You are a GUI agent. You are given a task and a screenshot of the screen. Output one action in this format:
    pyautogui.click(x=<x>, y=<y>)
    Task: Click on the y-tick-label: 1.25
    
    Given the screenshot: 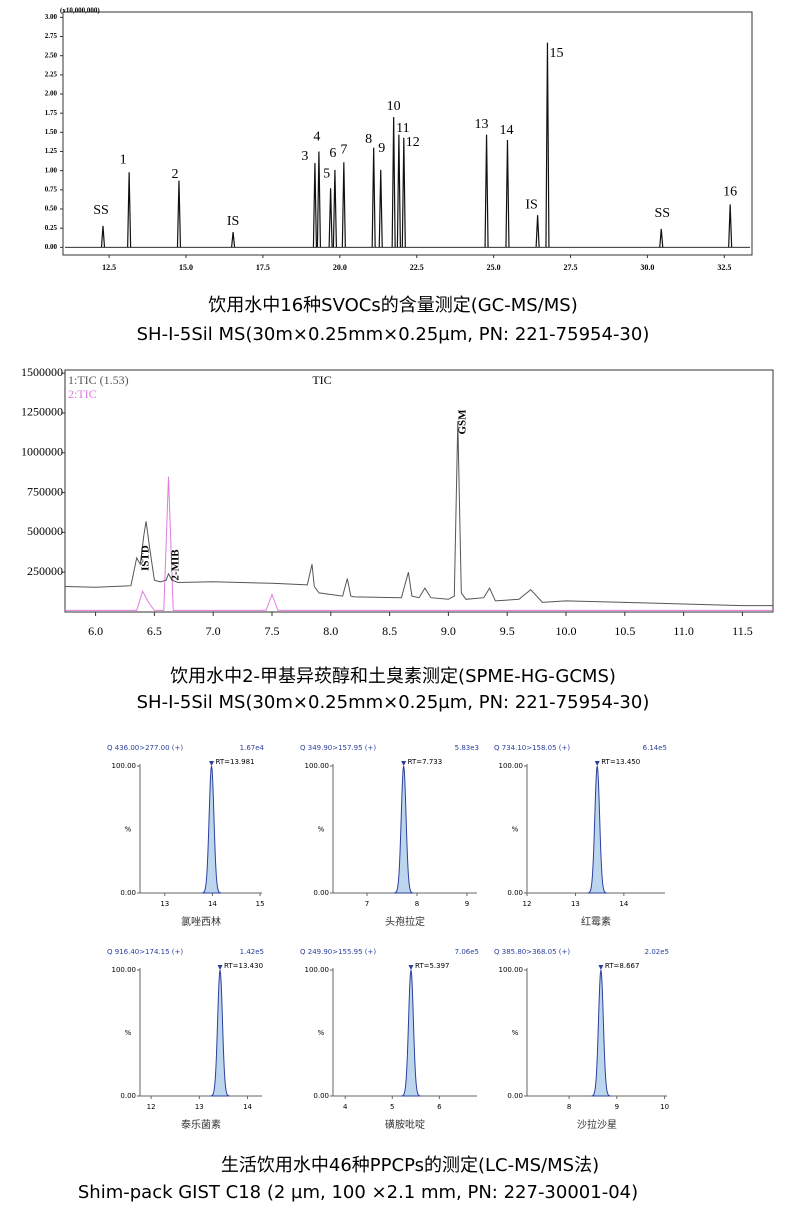 What is the action you would take?
    pyautogui.click(x=51, y=151)
    